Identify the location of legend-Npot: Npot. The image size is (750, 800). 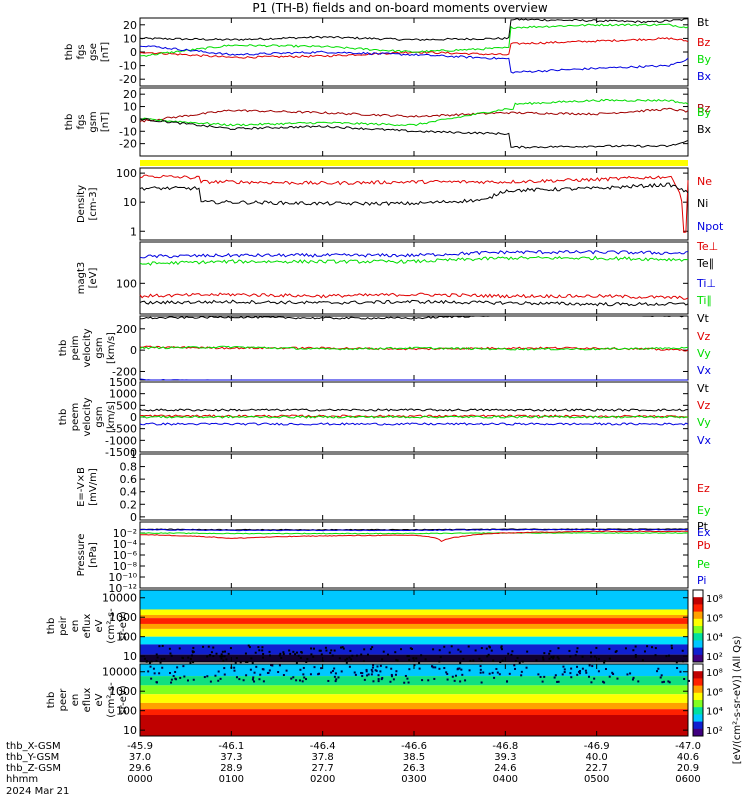
(710, 226).